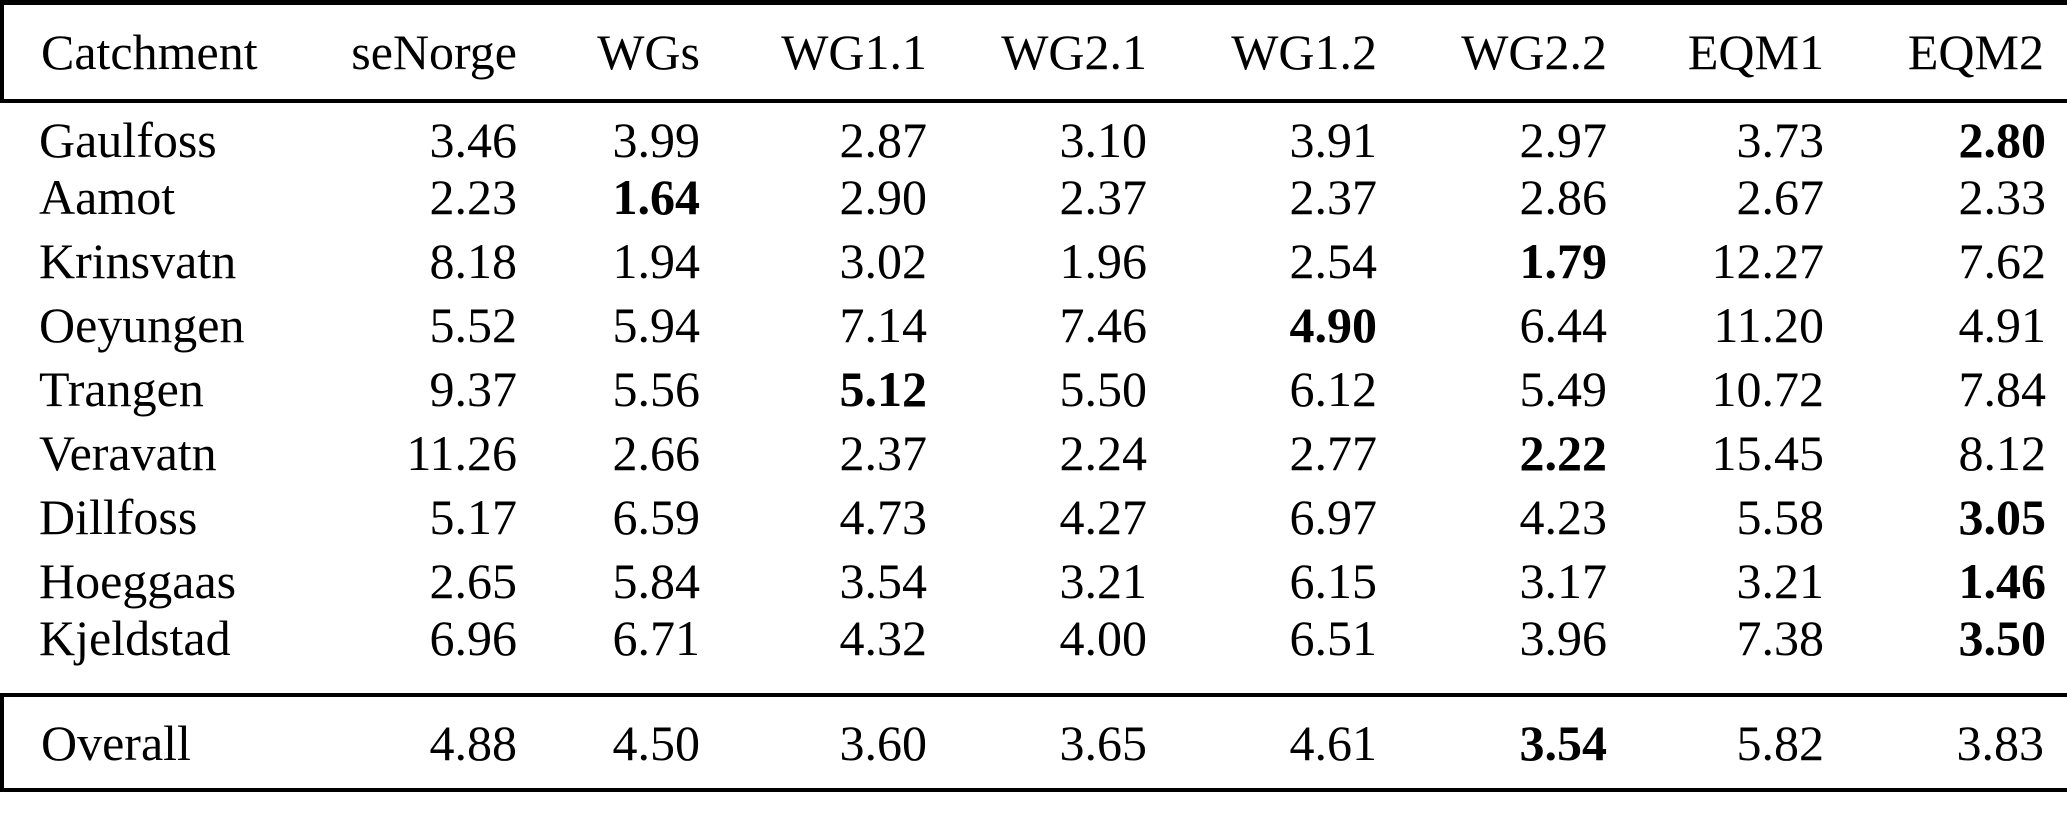  What do you see at coordinates (128, 140) in the screenshot?
I see `catchment-name: Gaulfoss` at bounding box center [128, 140].